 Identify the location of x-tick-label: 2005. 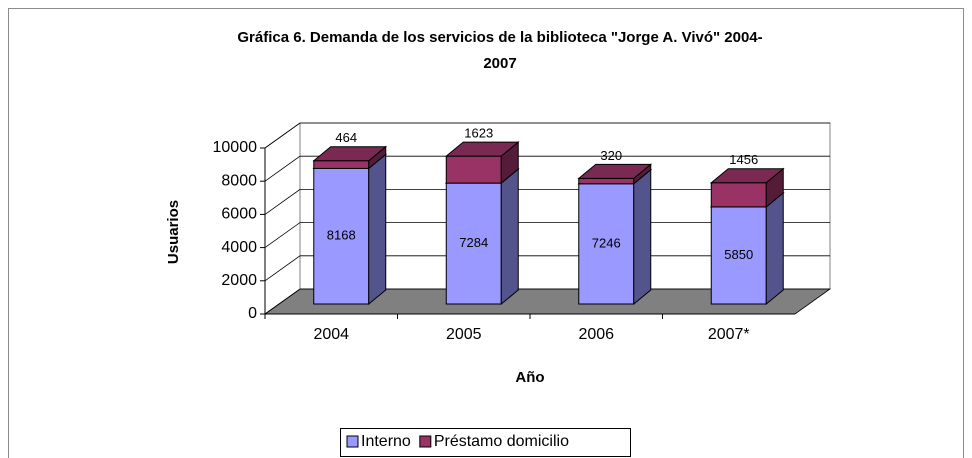
(464, 334).